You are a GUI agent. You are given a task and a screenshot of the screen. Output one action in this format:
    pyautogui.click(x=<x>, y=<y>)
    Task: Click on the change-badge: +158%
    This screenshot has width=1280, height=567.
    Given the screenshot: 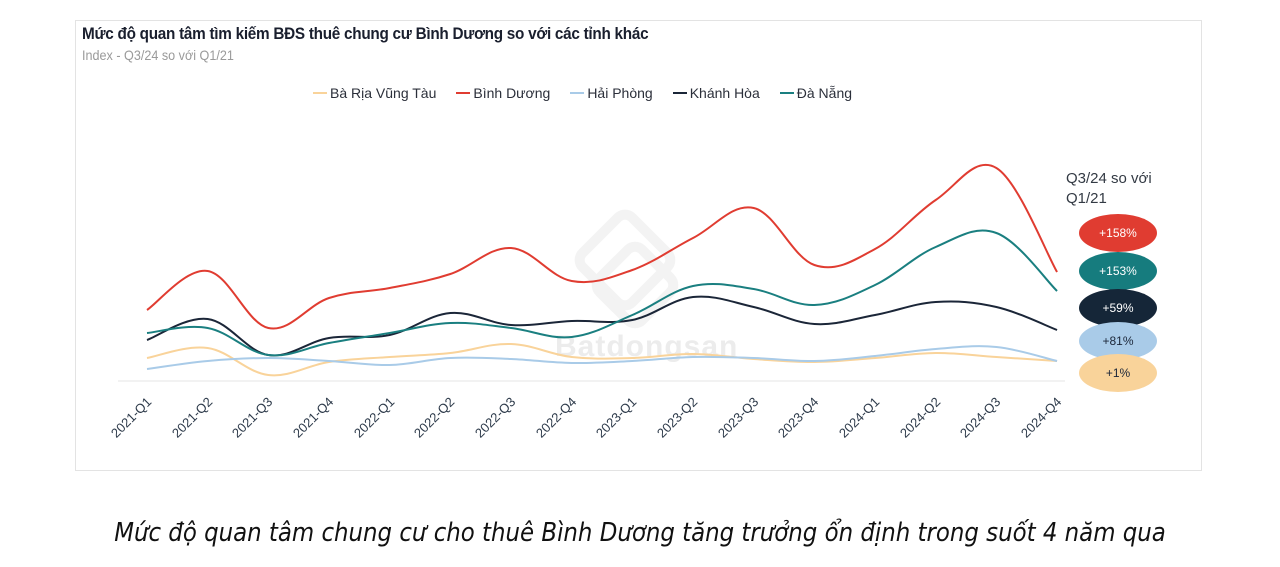 What is the action you would take?
    pyautogui.click(x=1118, y=233)
    